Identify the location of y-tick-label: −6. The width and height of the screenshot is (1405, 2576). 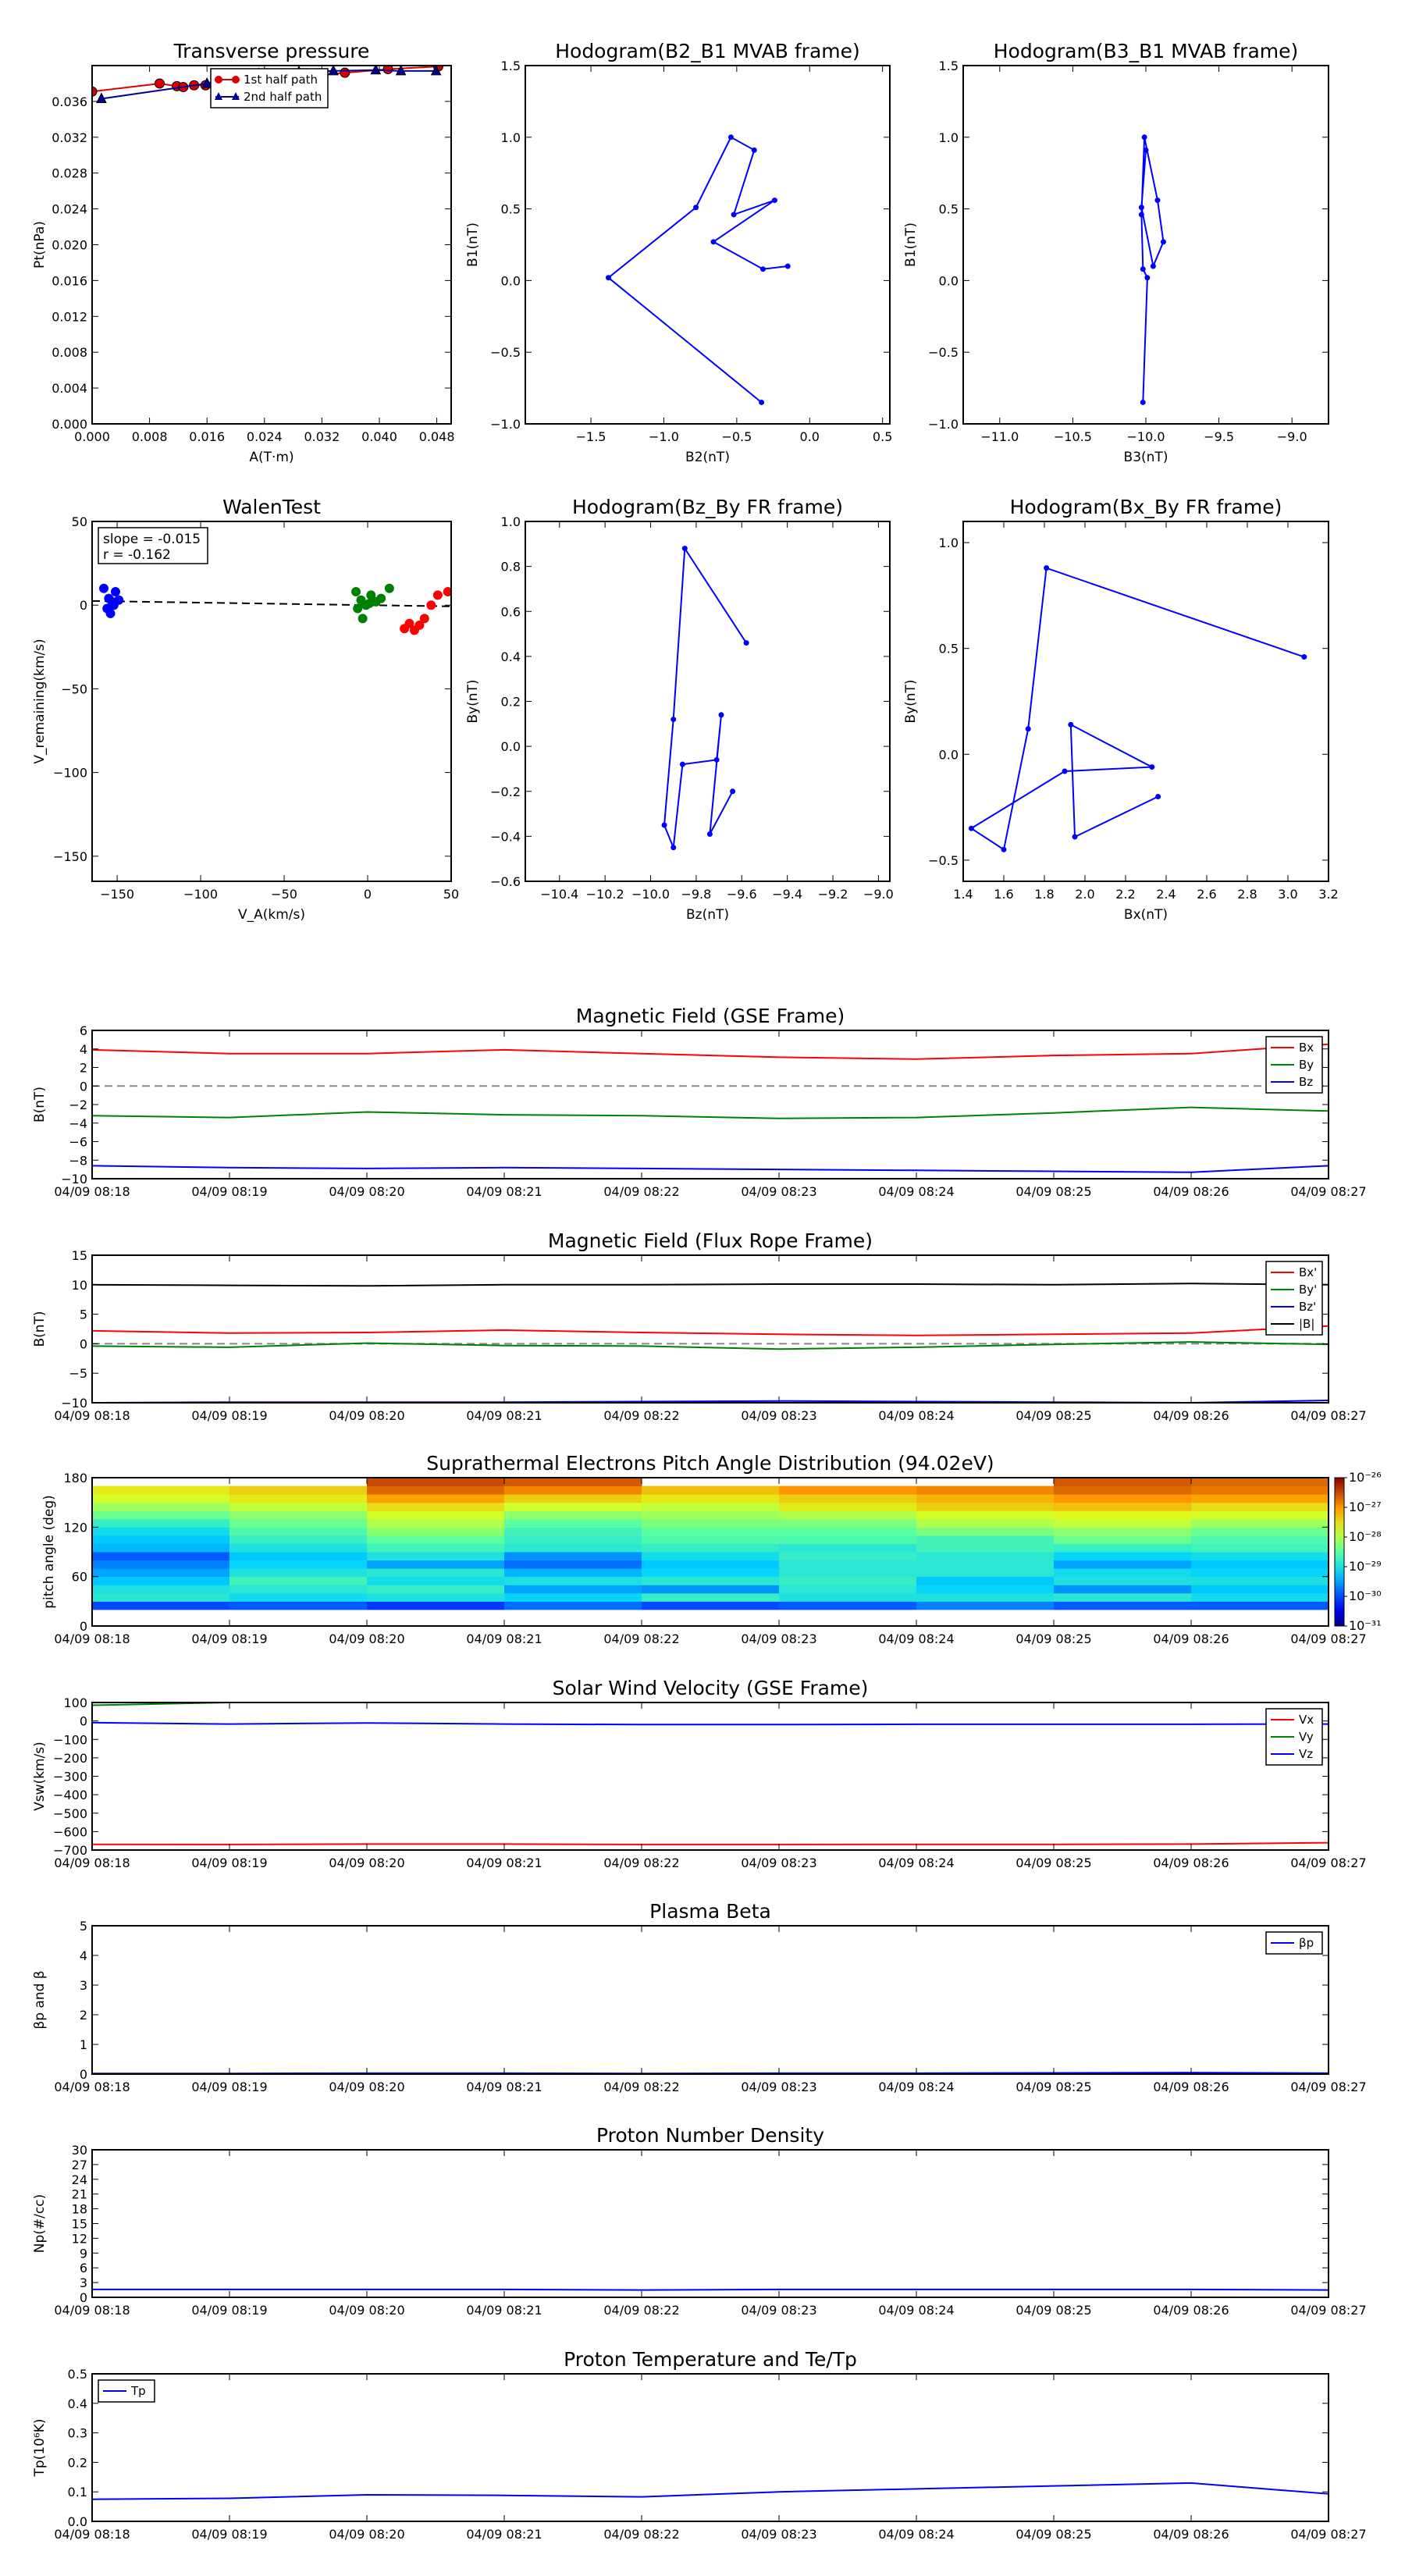
(78, 1142).